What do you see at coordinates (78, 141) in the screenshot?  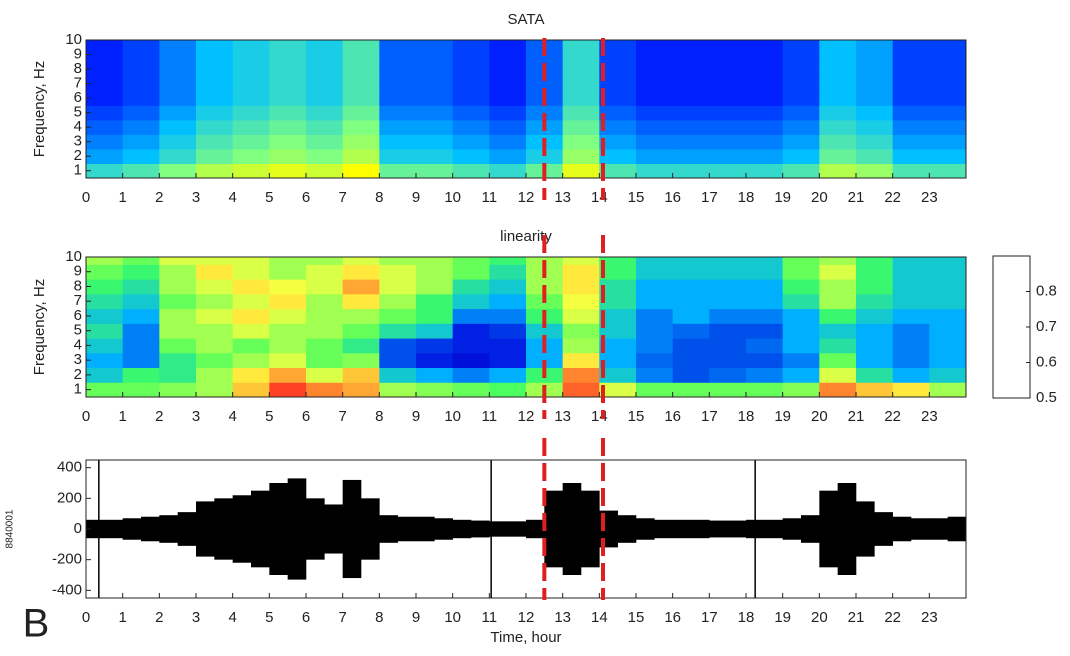 I see `y-tick-label: 3` at bounding box center [78, 141].